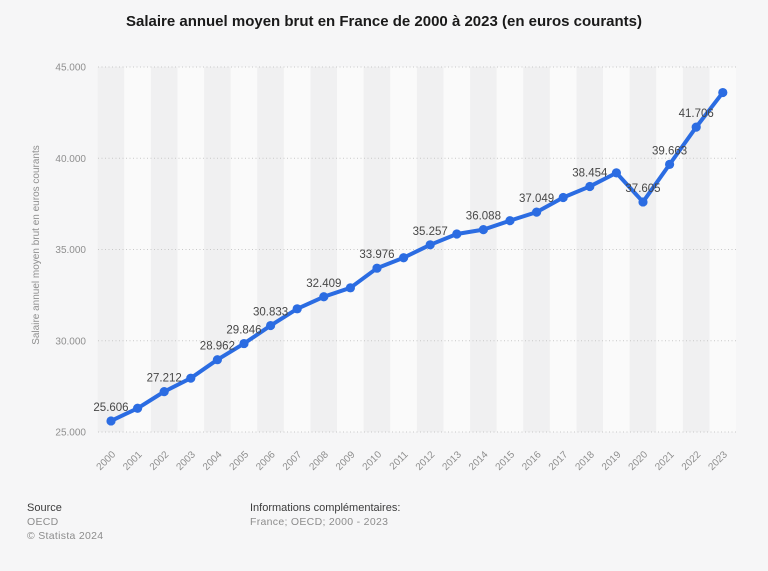 The width and height of the screenshot is (768, 571). What do you see at coordinates (696, 114) in the screenshot?
I see `data-point-label: 41.706` at bounding box center [696, 114].